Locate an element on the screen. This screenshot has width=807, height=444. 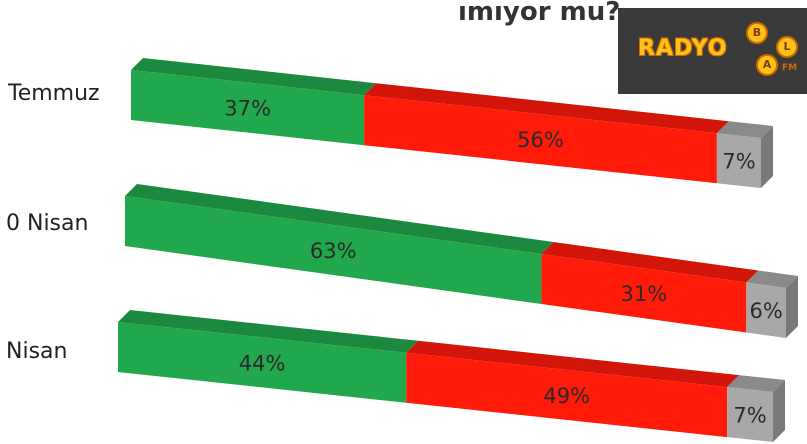
category-label: 0 Nisan is located at coordinates (47, 223).